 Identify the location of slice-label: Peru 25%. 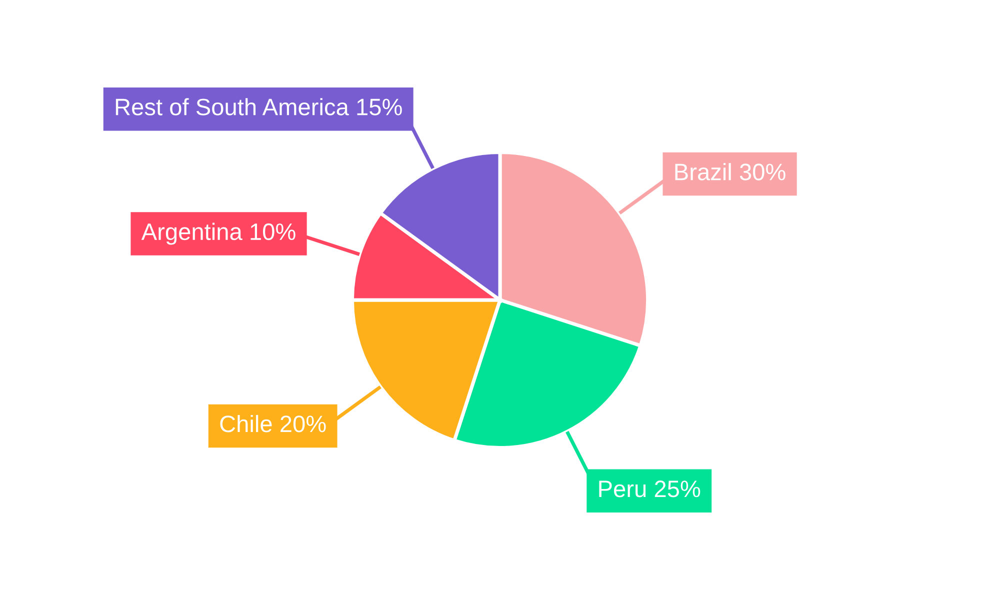
(649, 489).